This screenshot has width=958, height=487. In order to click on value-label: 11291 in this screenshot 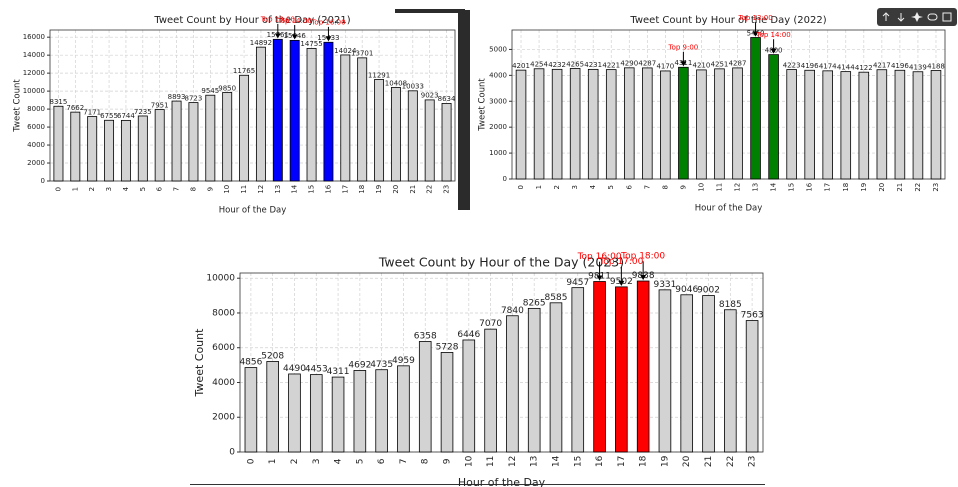, I will do `click(379, 75)`.